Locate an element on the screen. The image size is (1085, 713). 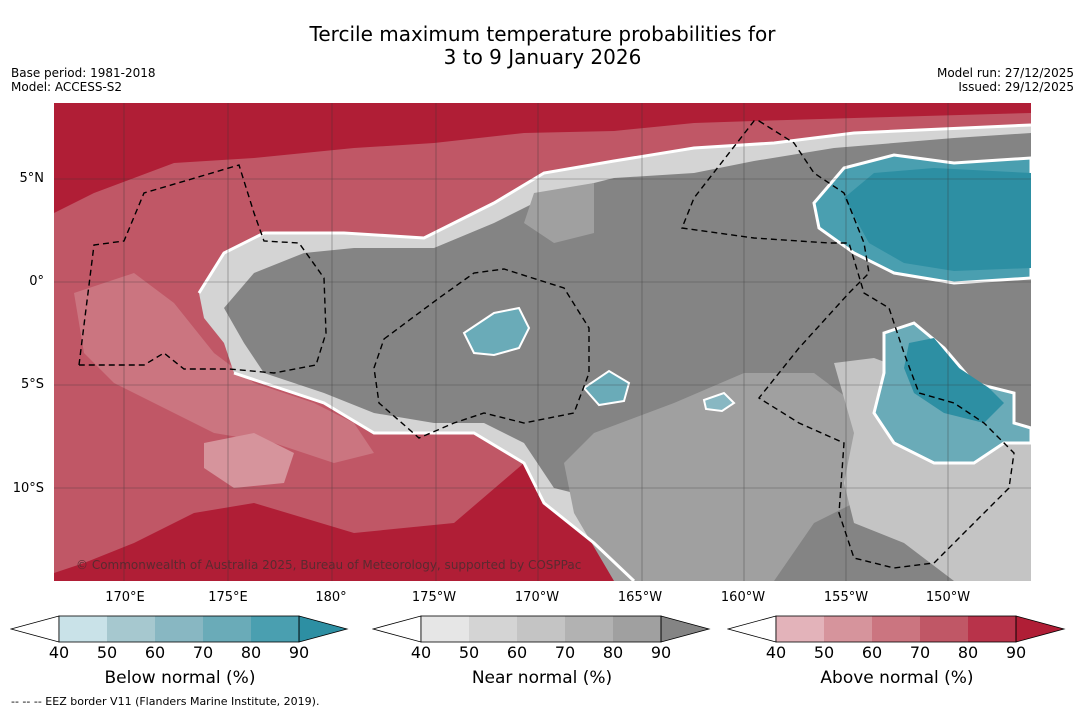
base-period: Base period: 1981-2018 is located at coordinates (83, 73).